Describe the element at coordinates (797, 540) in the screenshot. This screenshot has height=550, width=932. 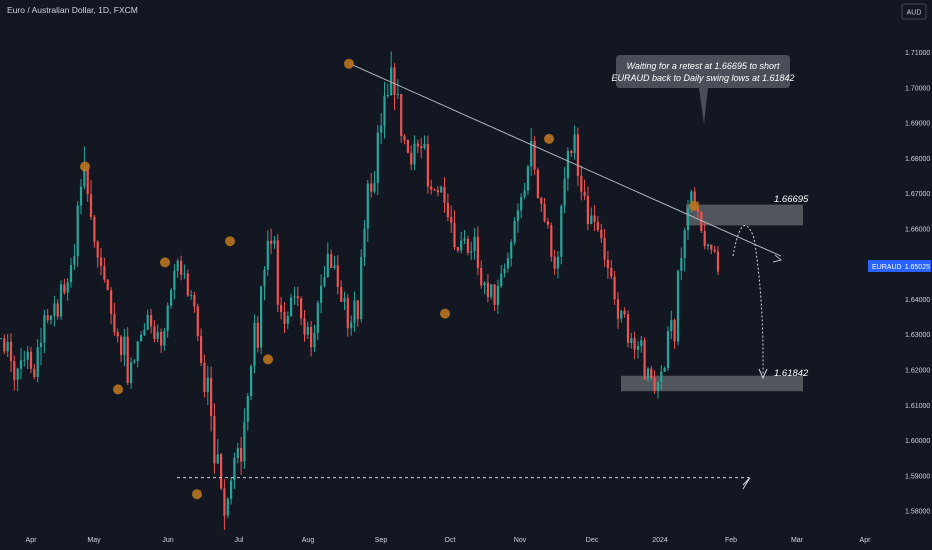
I see `x-tick-label: Mar` at that location.